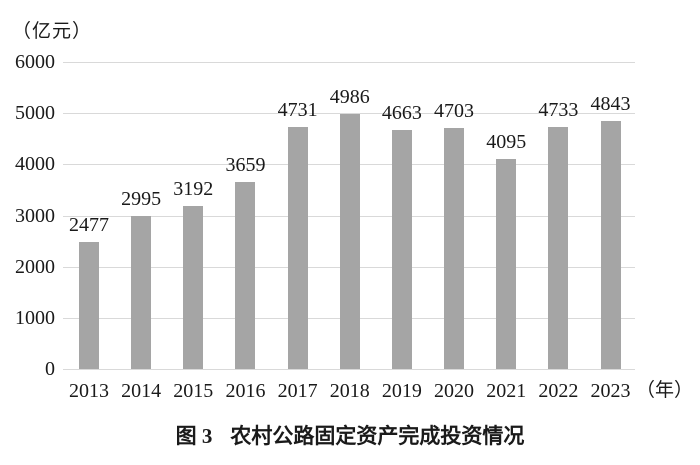 Image resolution: width=700 pixels, height=465 pixels. What do you see at coordinates (558, 391) in the screenshot?
I see `x-tick-label: 2022` at bounding box center [558, 391].